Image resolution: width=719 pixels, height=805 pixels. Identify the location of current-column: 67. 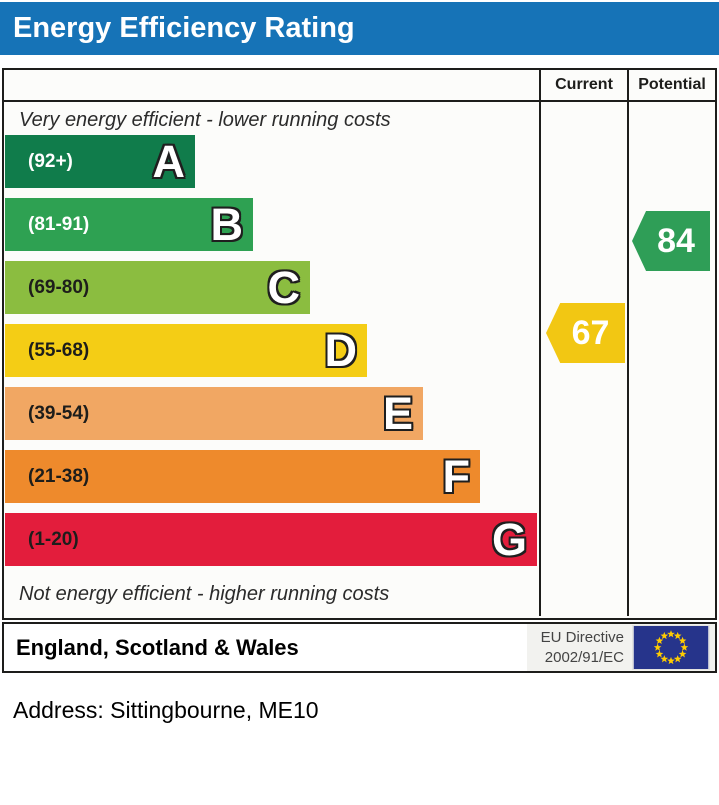
(585, 359).